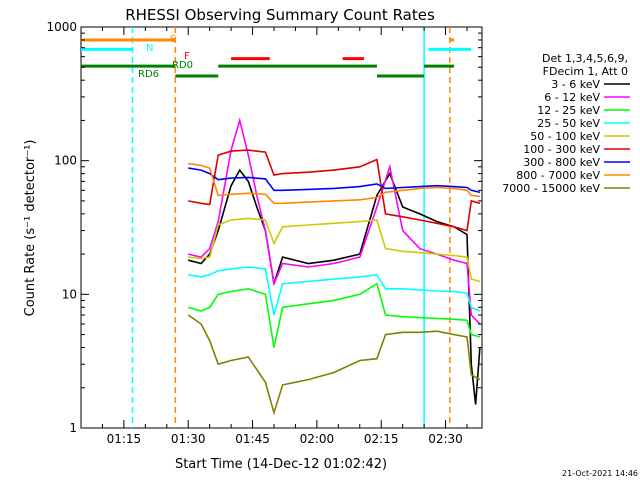  What do you see at coordinates (280, 15) in the screenshot?
I see `chart-title: RHESSI Observing Summary Count Rates` at bounding box center [280, 15].